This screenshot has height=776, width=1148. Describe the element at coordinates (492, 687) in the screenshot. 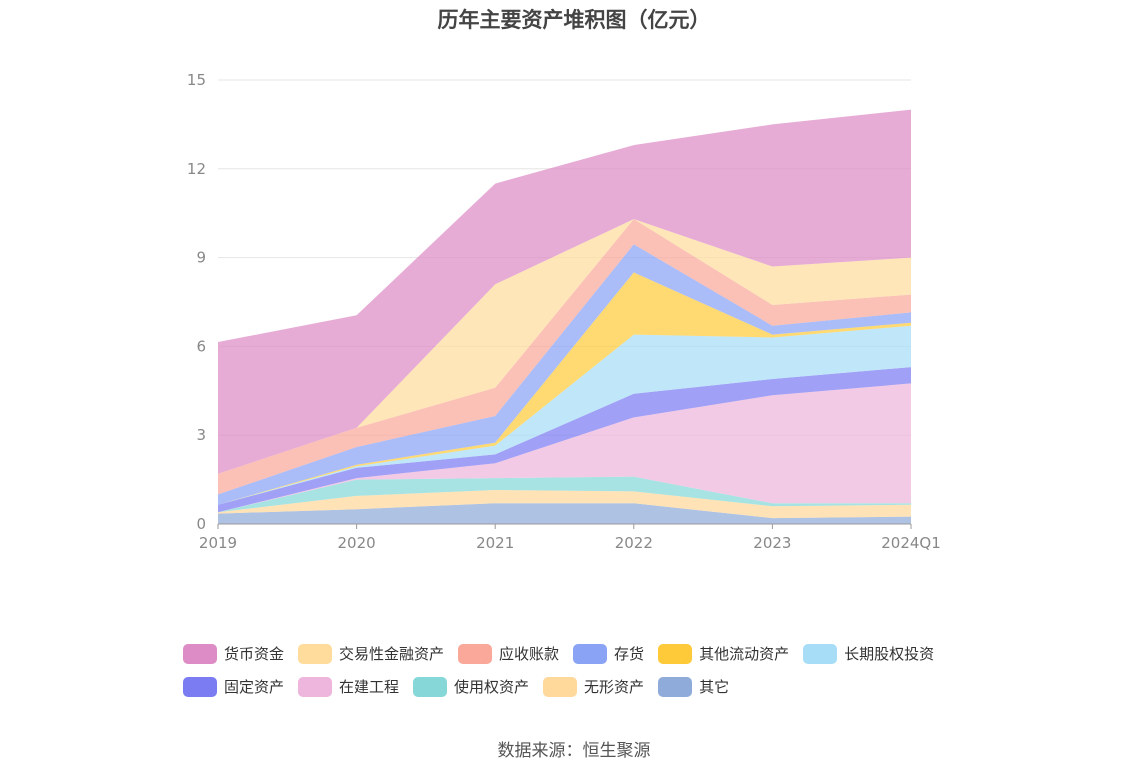

I see `legend-label: 使用权资产` at that location.